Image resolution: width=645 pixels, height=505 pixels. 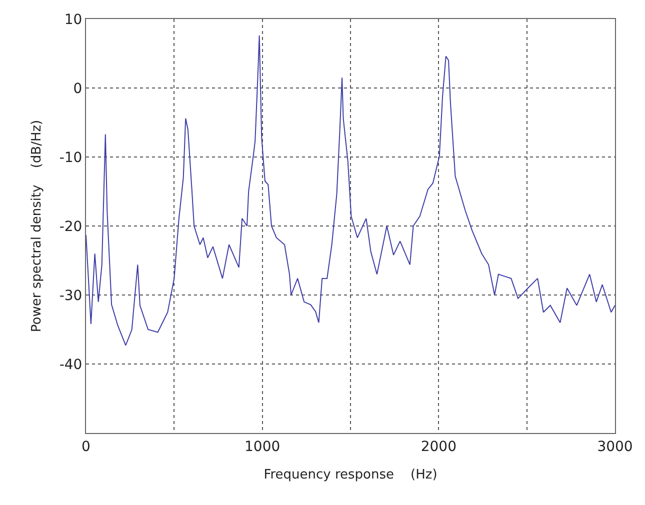 I want to click on y-tick-label: -10, so click(x=70, y=158).